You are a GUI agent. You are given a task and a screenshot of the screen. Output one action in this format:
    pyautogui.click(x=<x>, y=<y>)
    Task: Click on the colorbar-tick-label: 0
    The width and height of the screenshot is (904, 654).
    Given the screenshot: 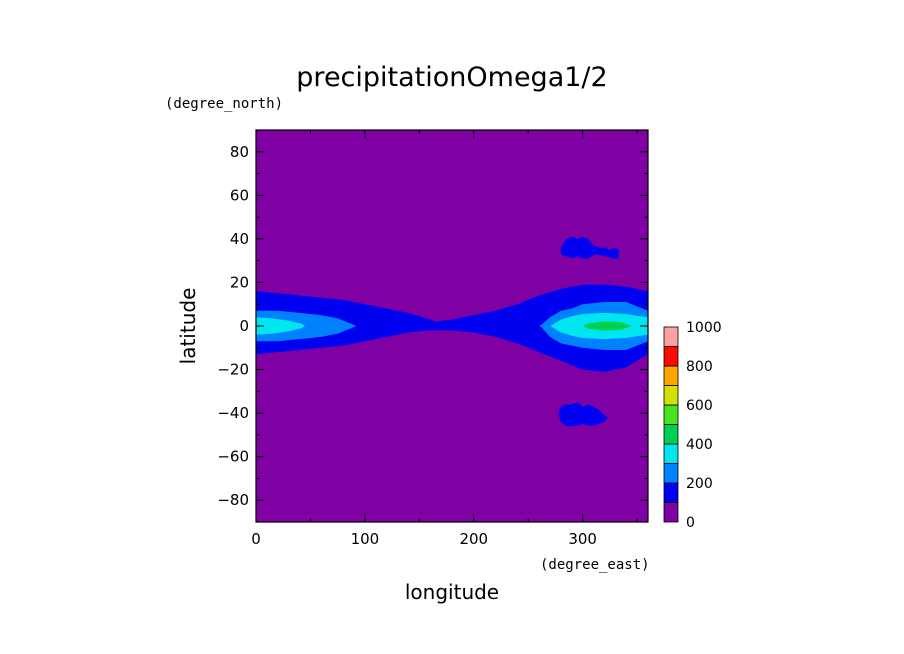 What is the action you would take?
    pyautogui.click(x=690, y=523)
    